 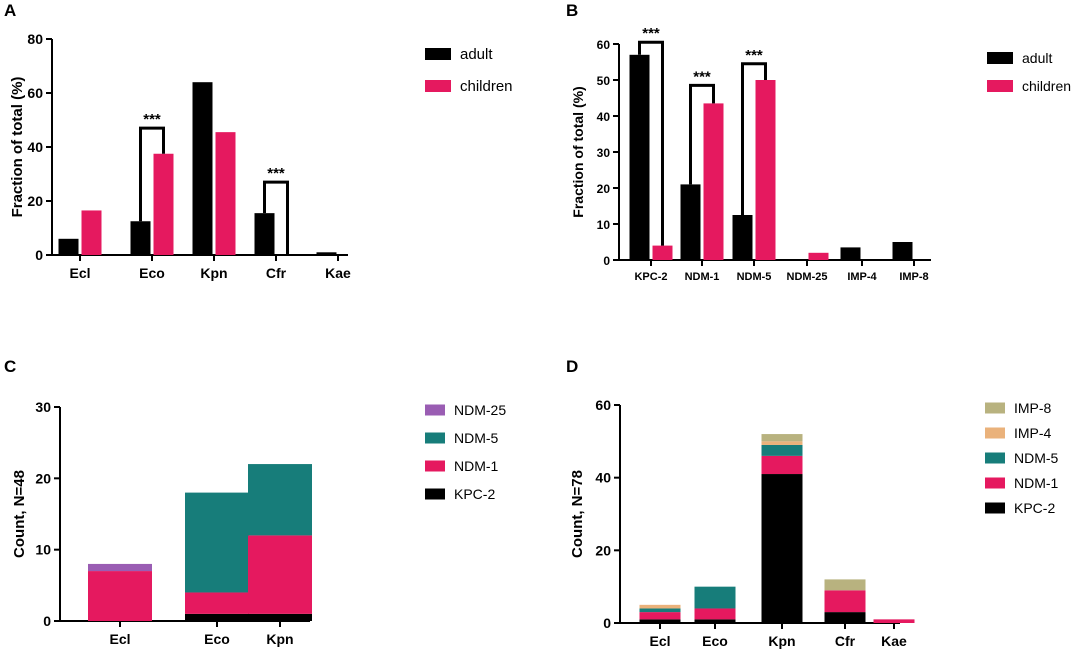 What do you see at coordinates (845, 585) in the screenshot?
I see `bar-segment-IMP-8-Cfr` at bounding box center [845, 585].